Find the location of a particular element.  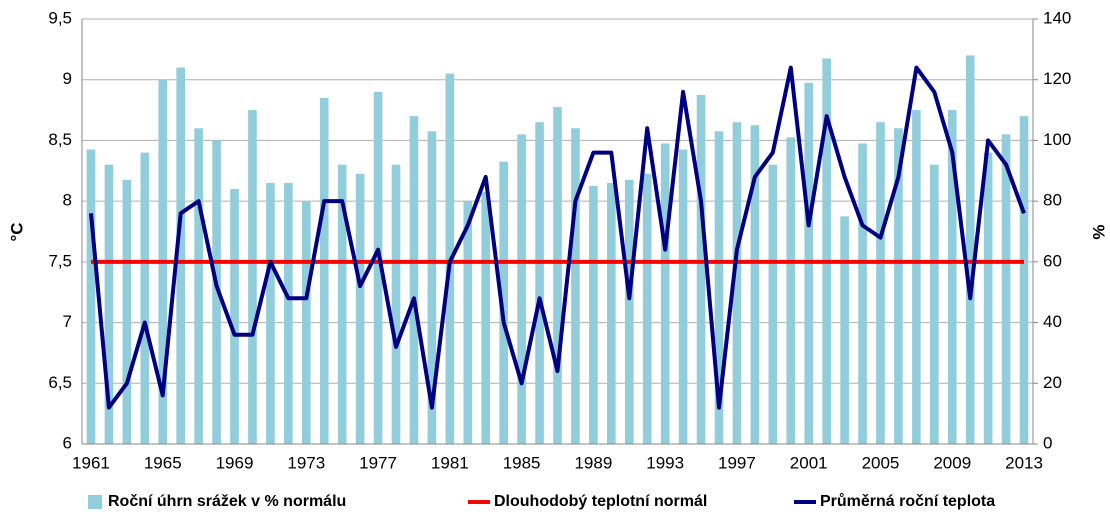

x-tick-label: 1997 is located at coordinates (737, 462).